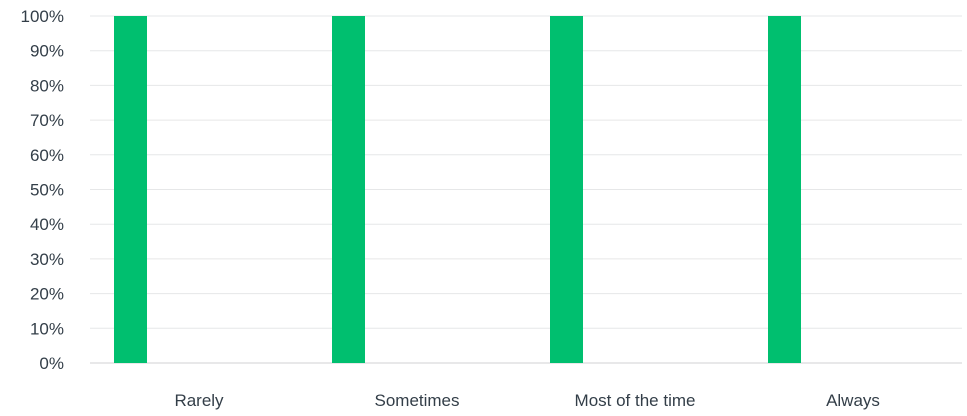 The image size is (967, 416). I want to click on y-tick-label: 0%, so click(51, 363).